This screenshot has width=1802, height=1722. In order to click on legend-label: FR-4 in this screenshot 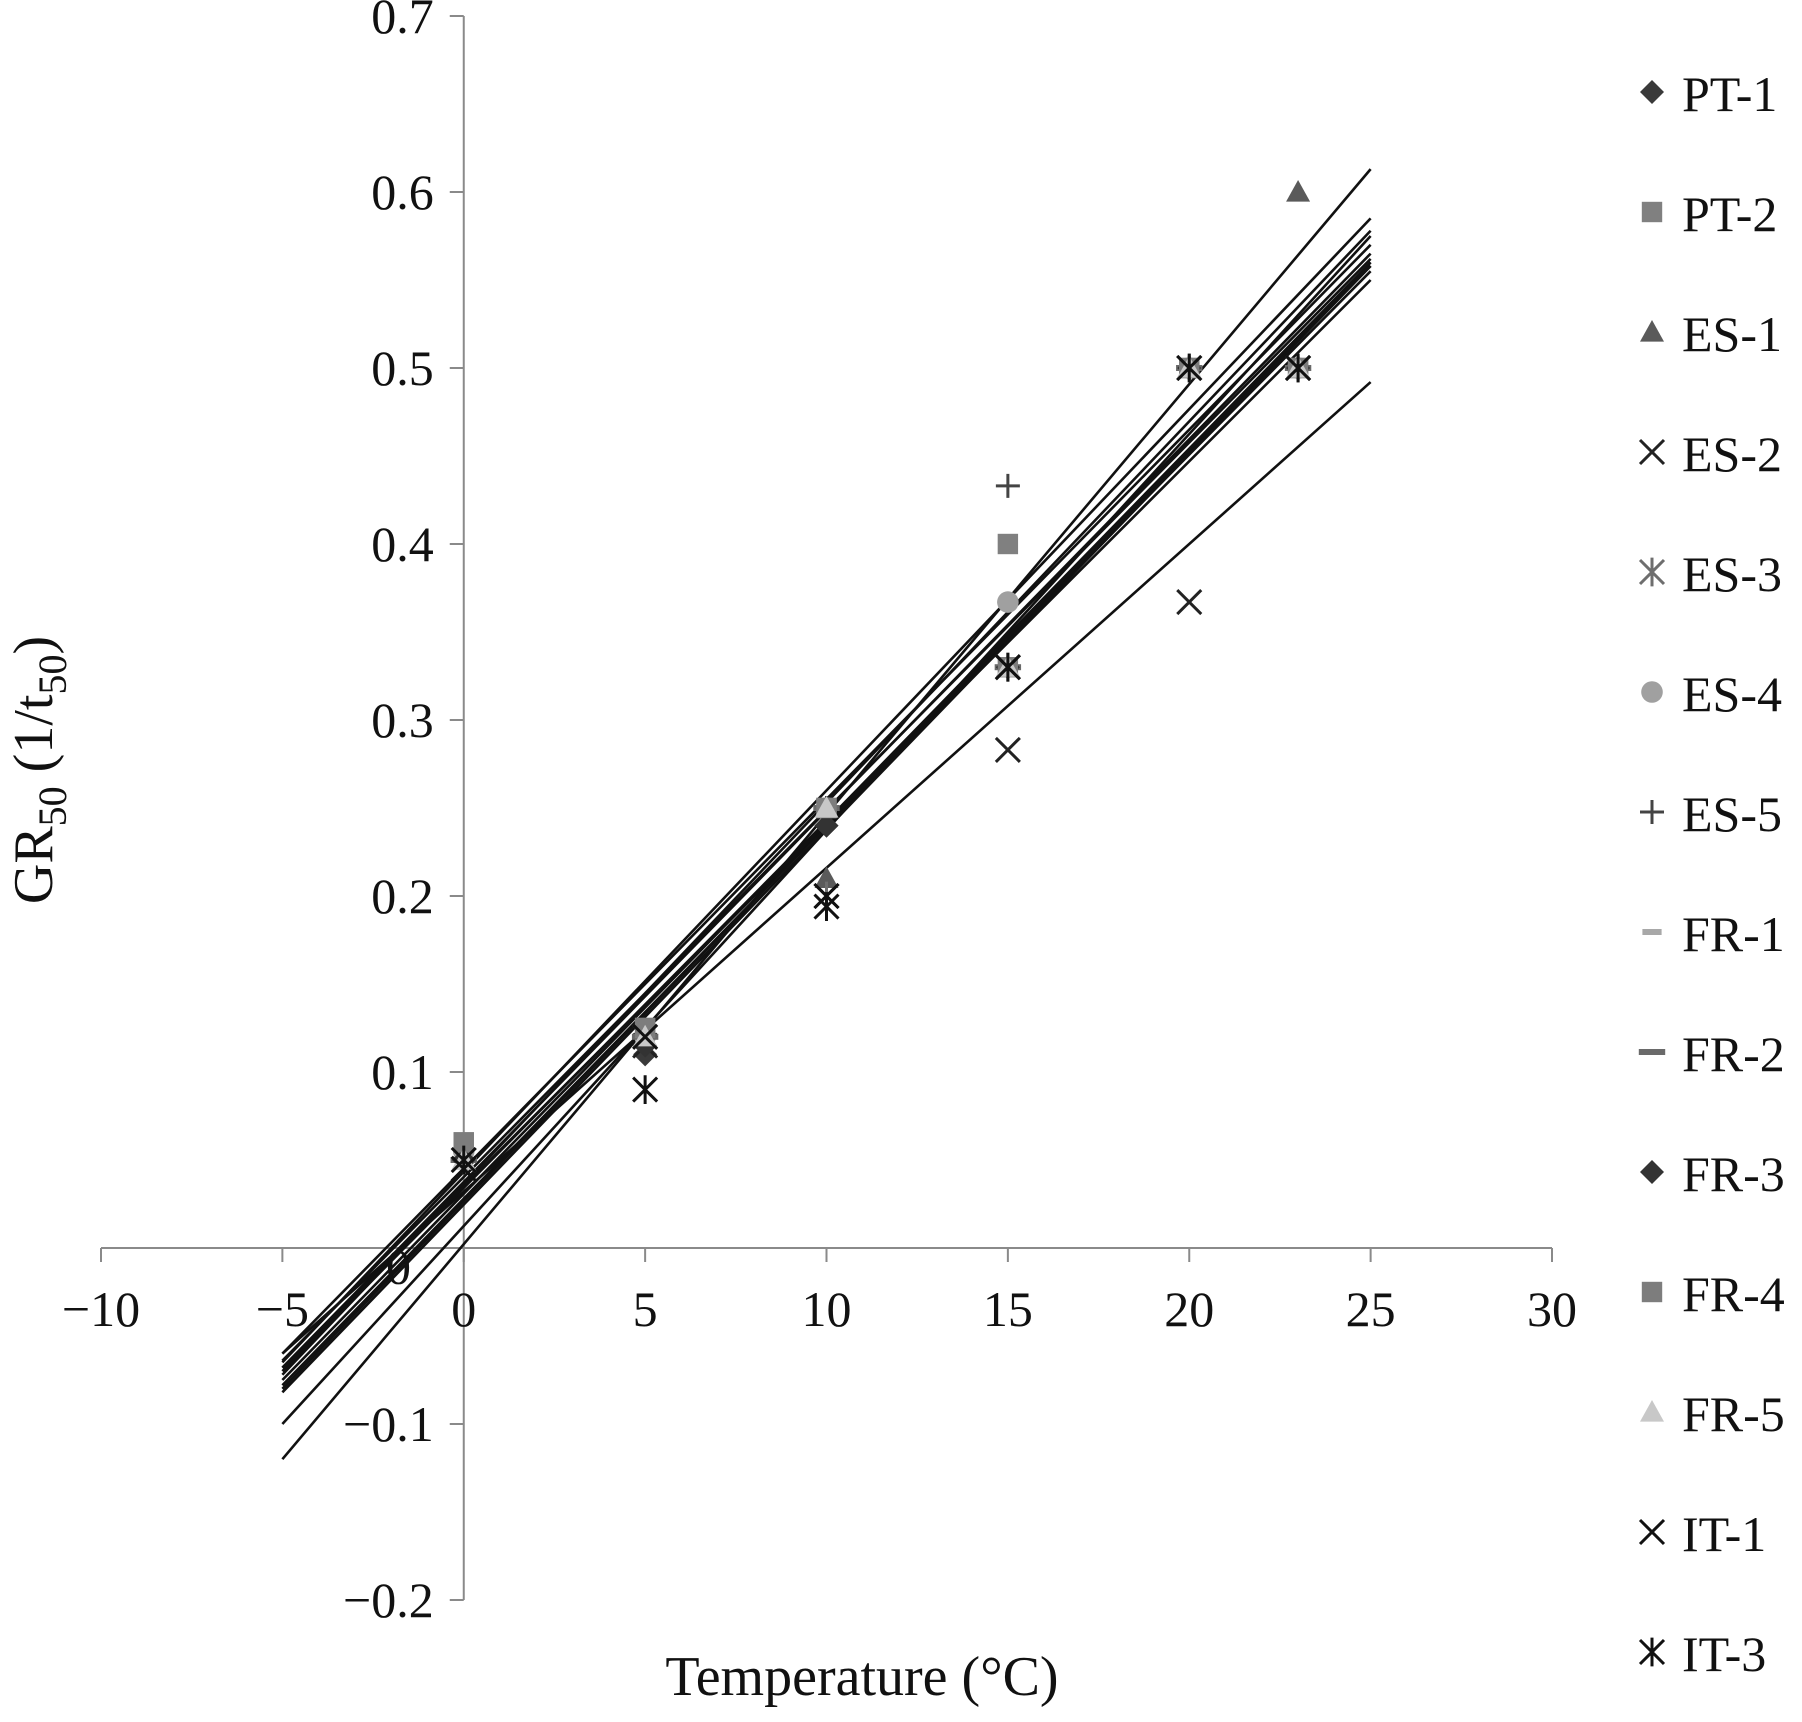, I will do `click(1733, 1294)`.